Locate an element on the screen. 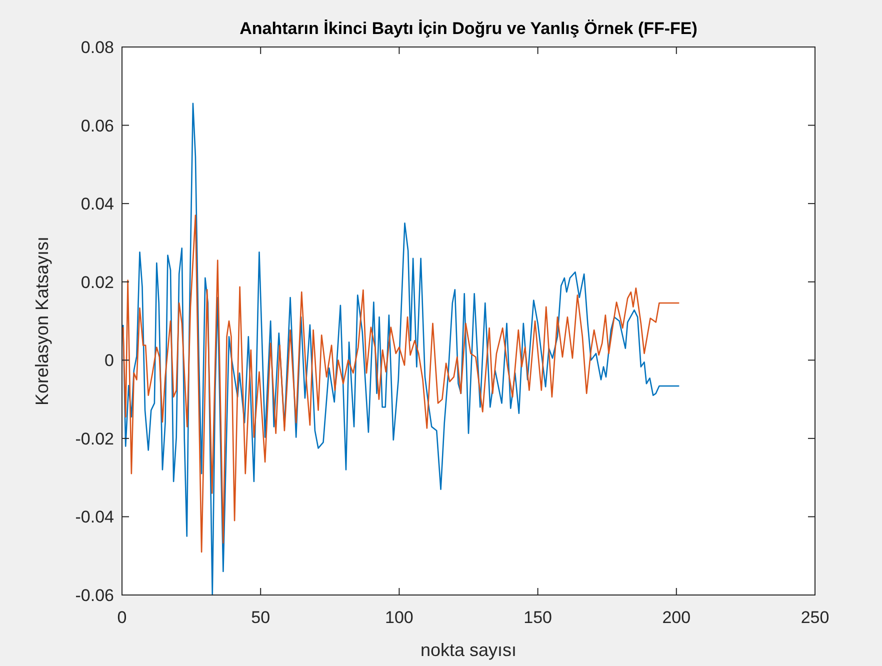 The image size is (882, 666). y-tick-label: 0.02 is located at coordinates (97, 282).